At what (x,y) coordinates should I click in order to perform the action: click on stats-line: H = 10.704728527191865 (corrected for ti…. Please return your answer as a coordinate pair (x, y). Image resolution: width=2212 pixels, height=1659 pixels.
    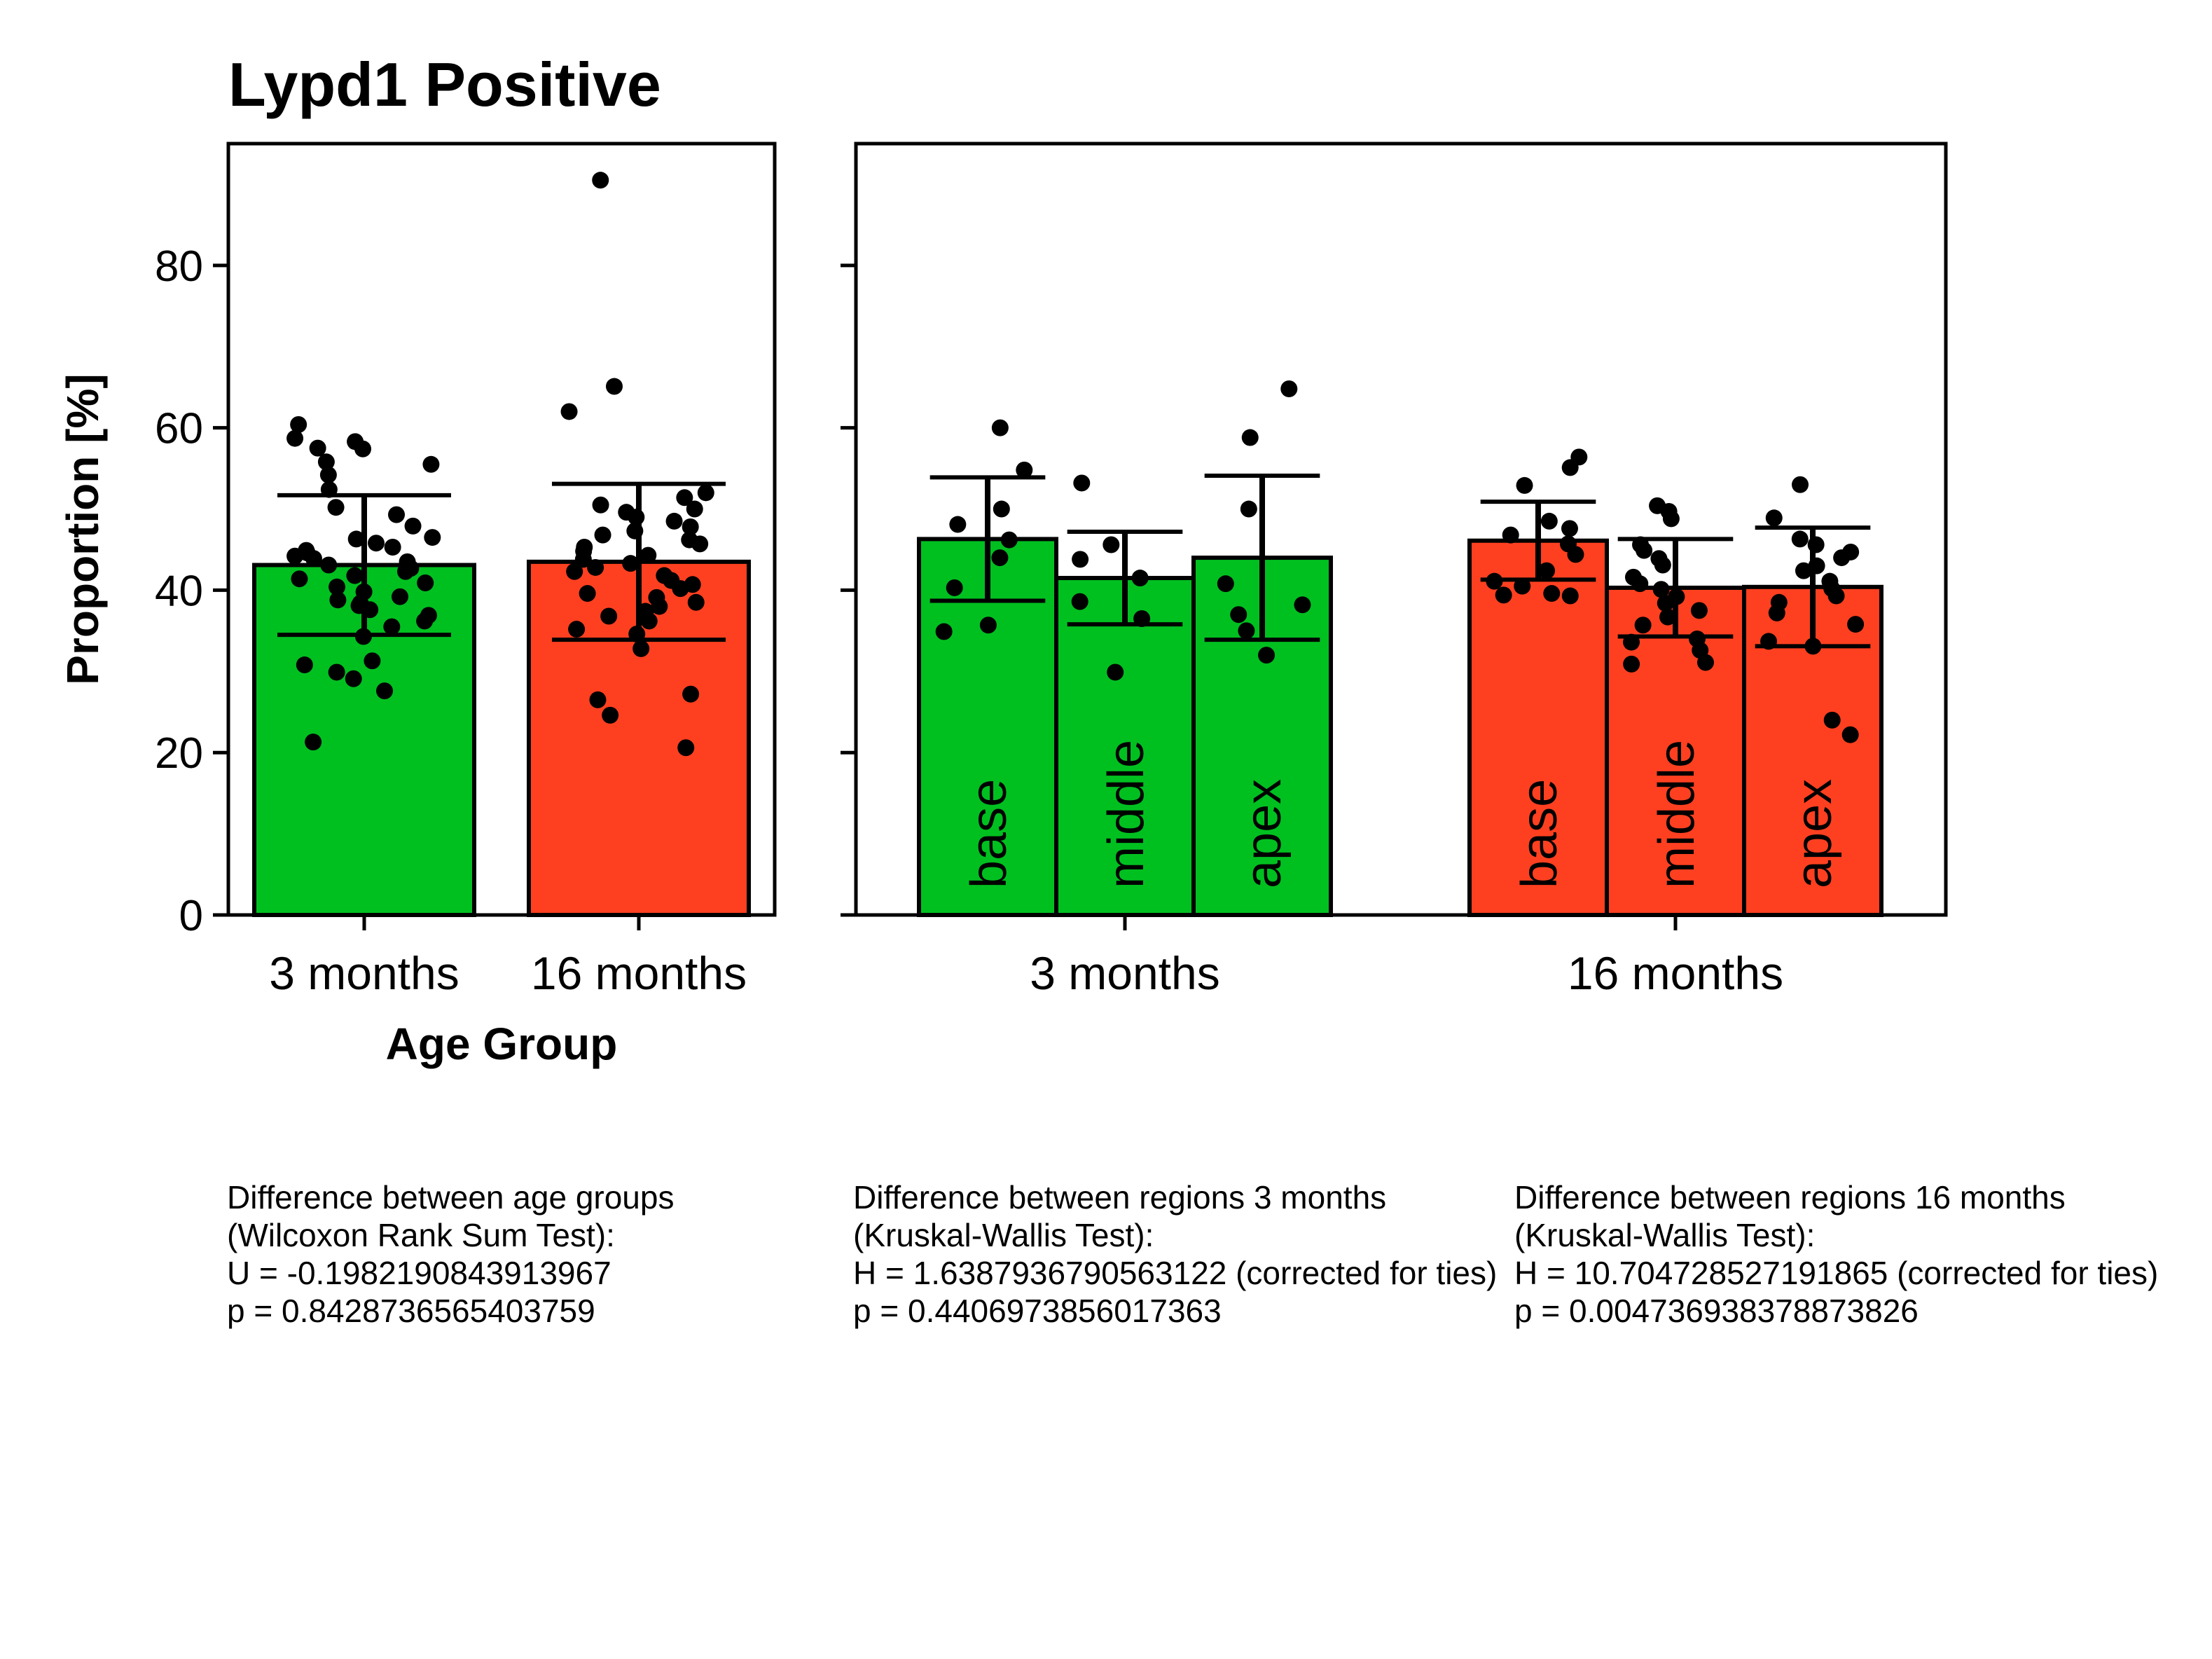
    Looking at the image, I should click on (1836, 1273).